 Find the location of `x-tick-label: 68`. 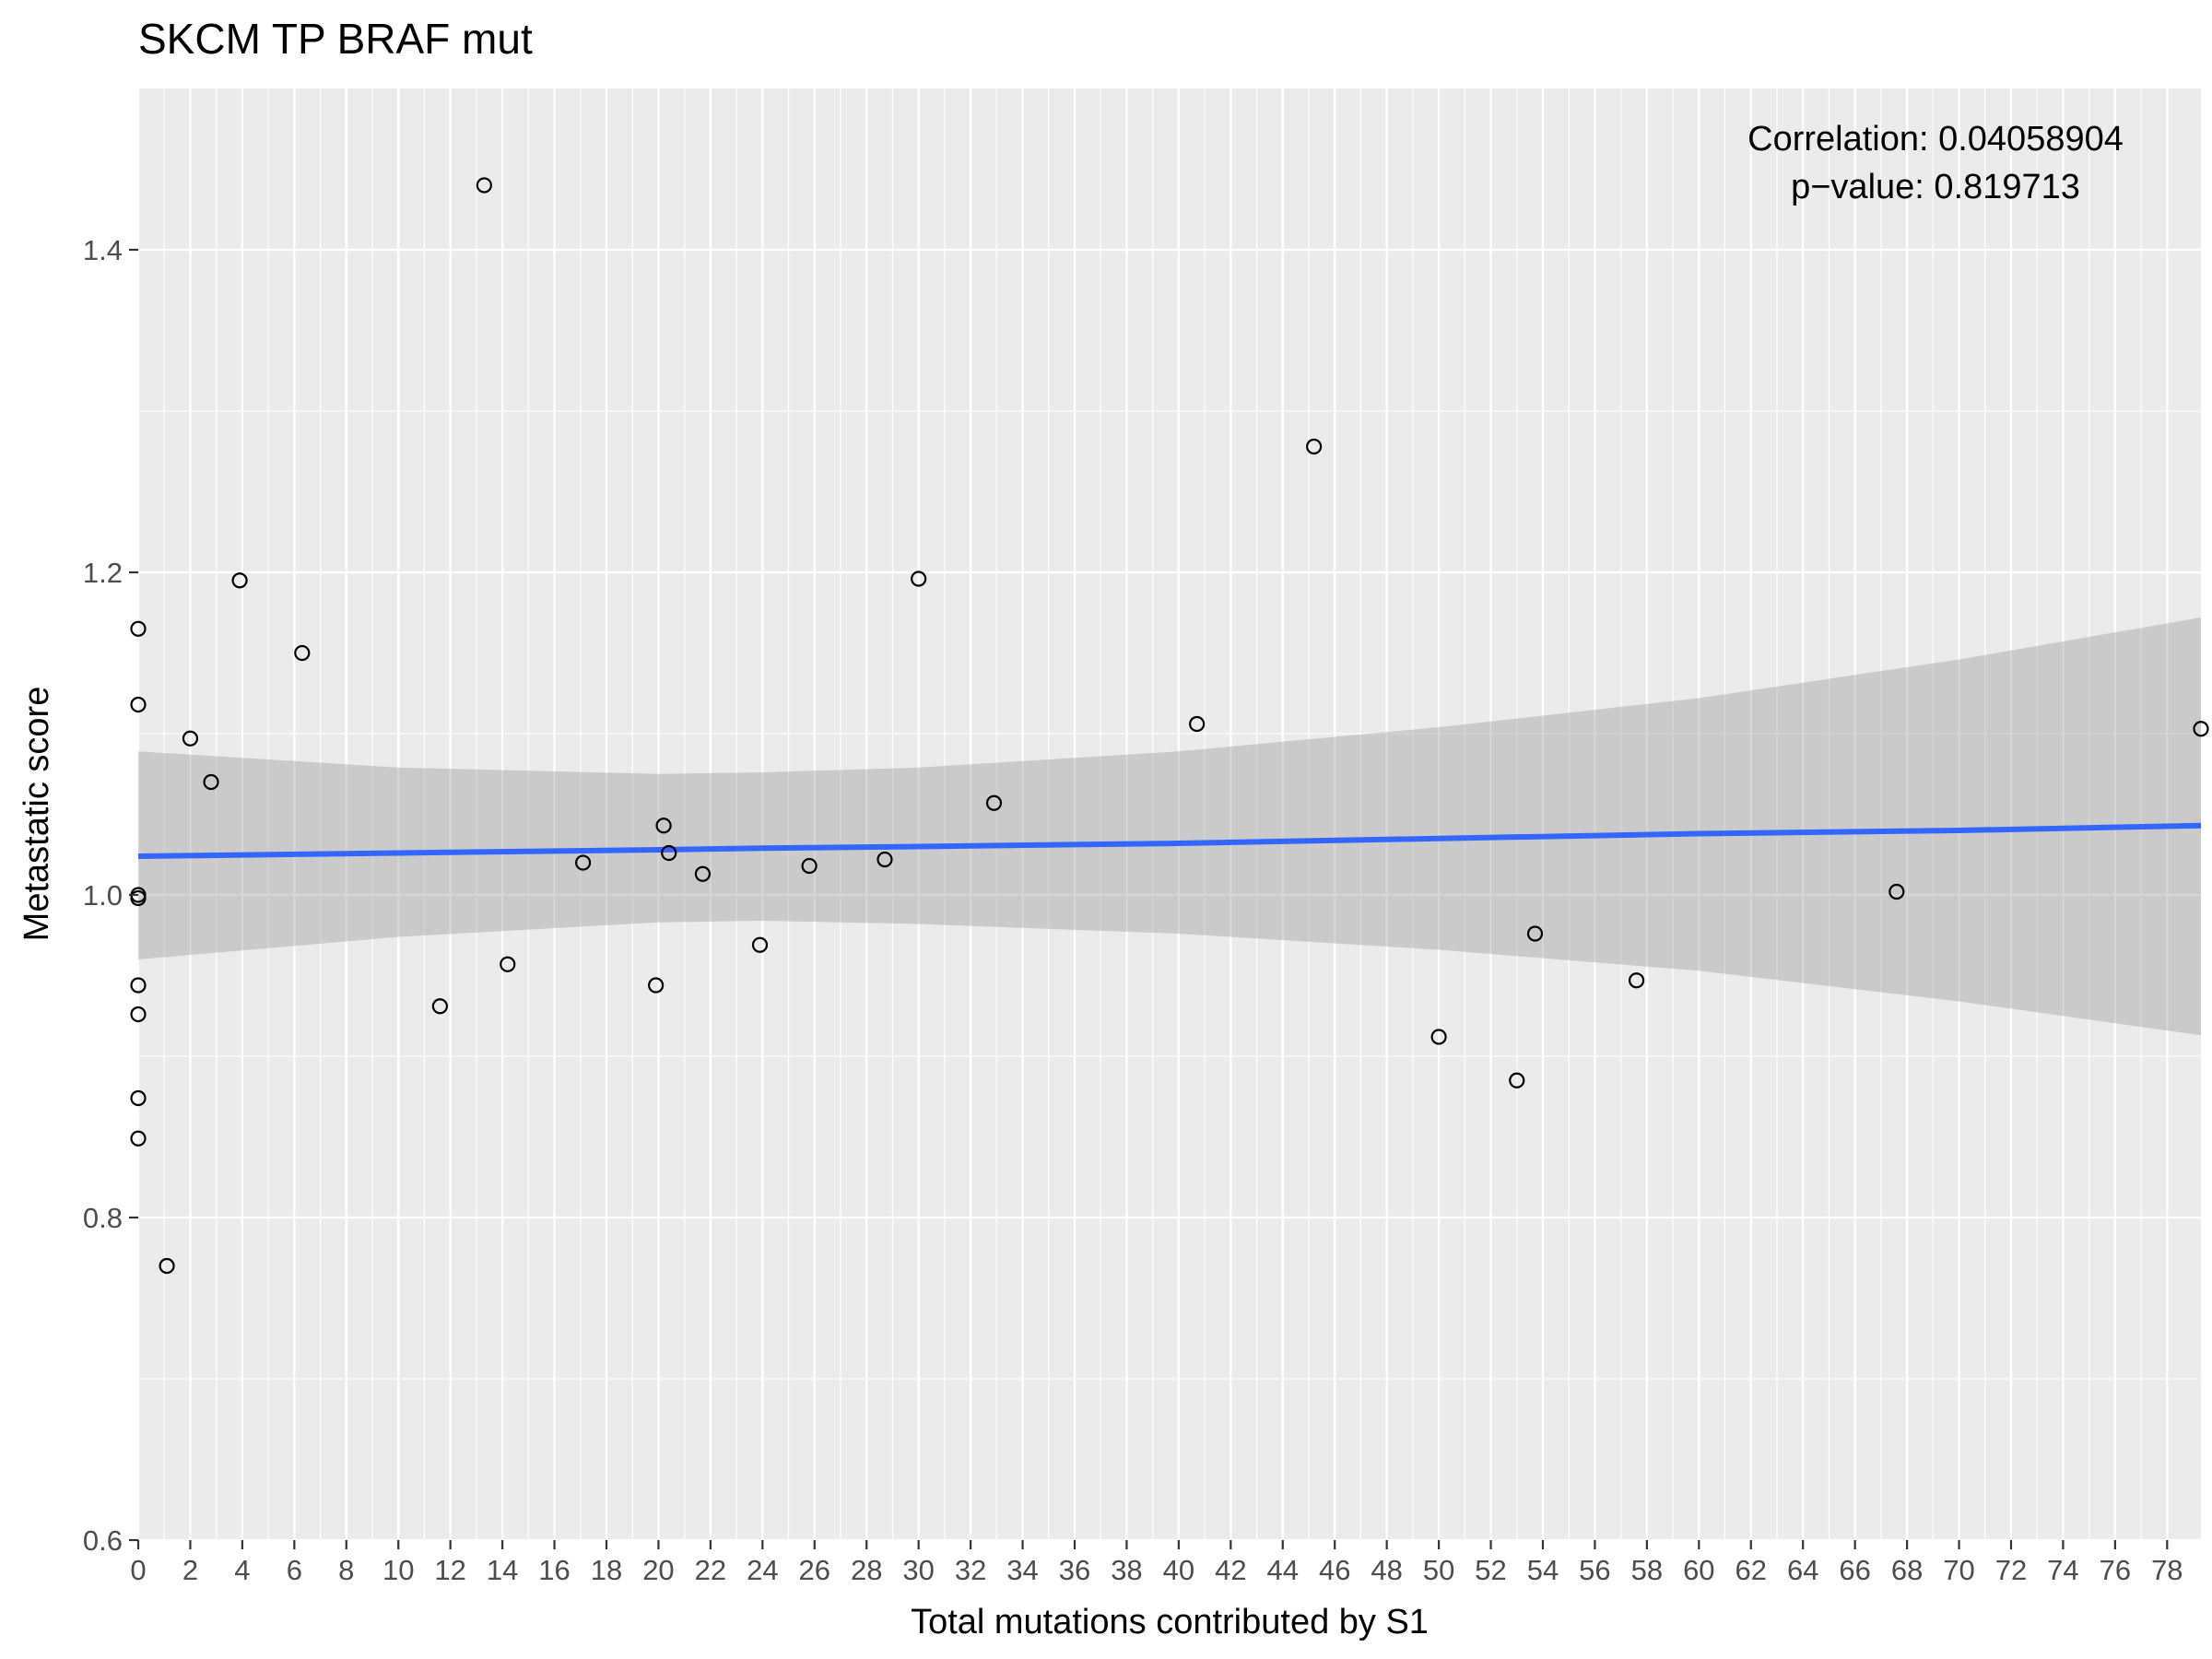

x-tick-label: 68 is located at coordinates (1907, 1570).